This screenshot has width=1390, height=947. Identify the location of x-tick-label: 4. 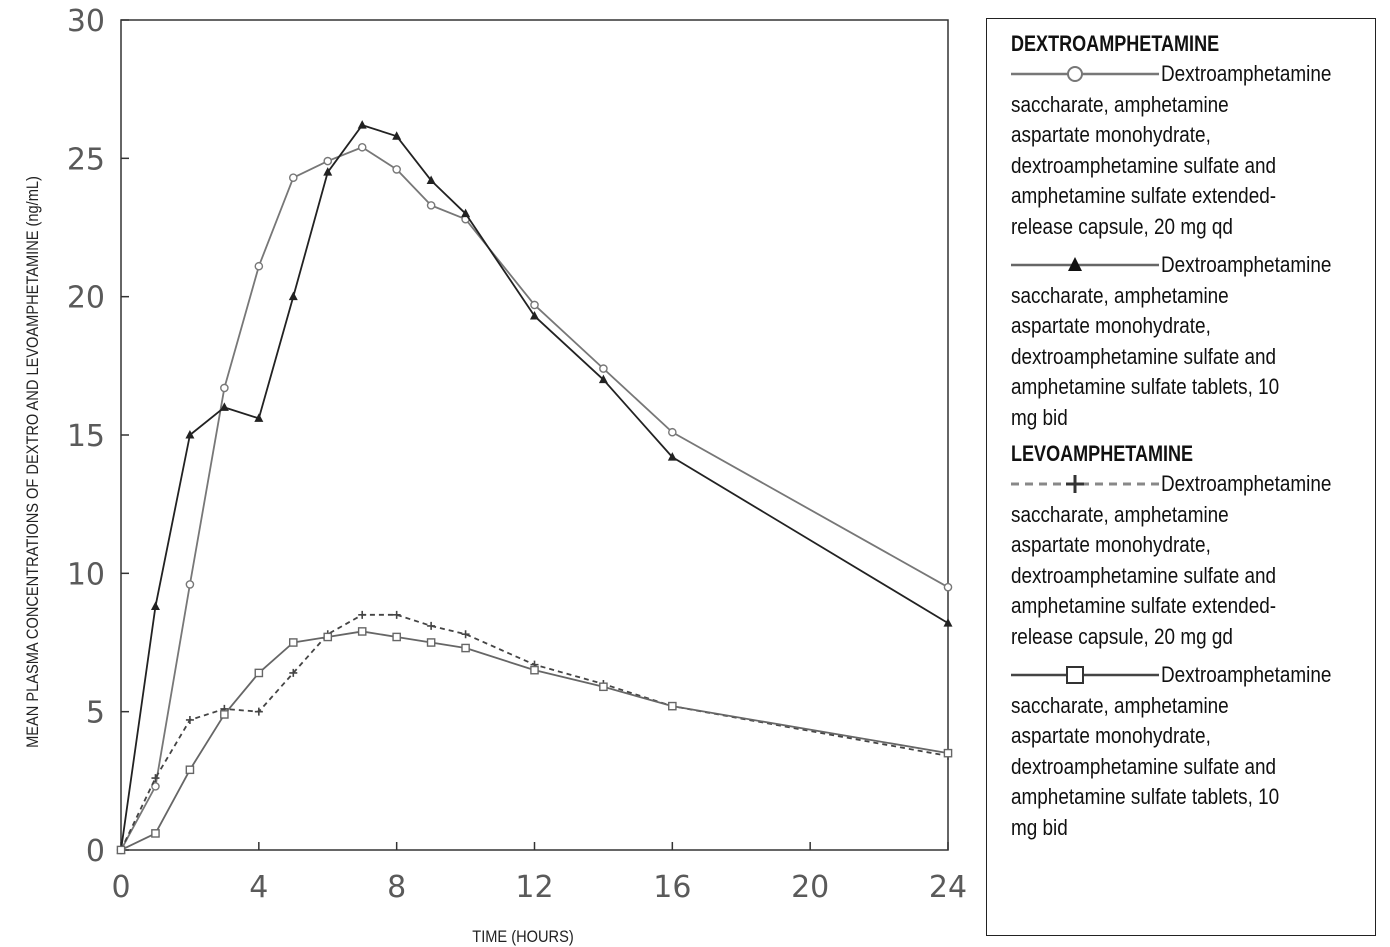
(258, 887).